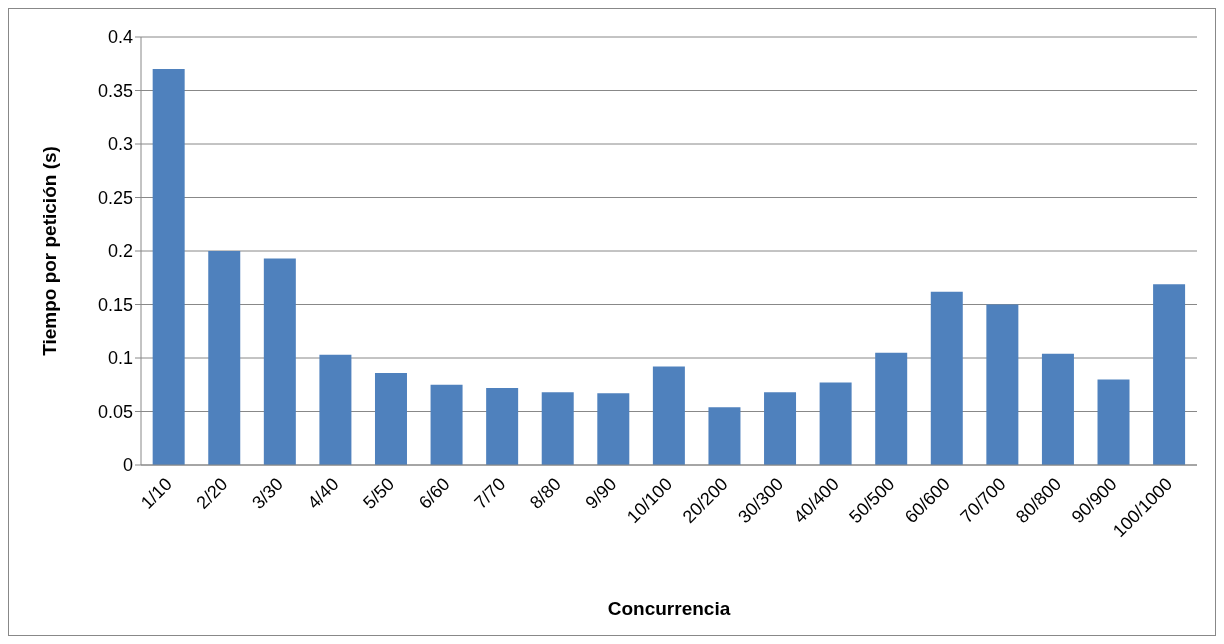 This screenshot has height=644, width=1224. Describe the element at coordinates (115, 90) in the screenshot. I see `y-tick-label: 0.35` at that location.